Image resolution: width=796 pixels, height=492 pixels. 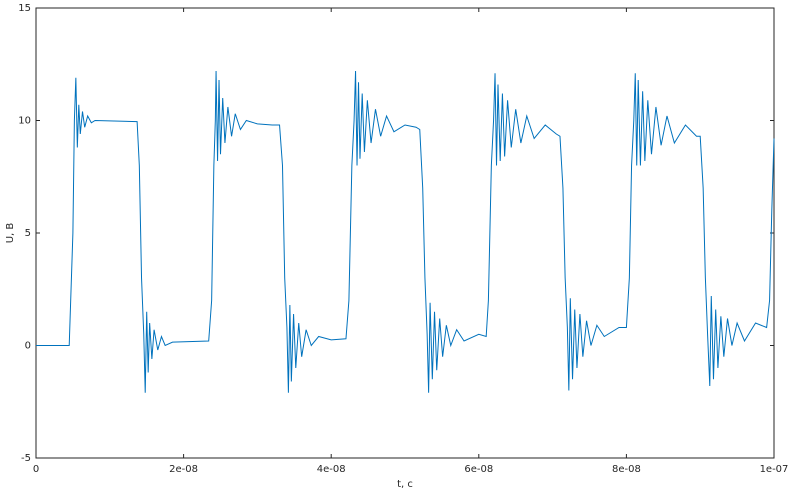 I want to click on x-tick-label: 6e-08, so click(x=478, y=469).